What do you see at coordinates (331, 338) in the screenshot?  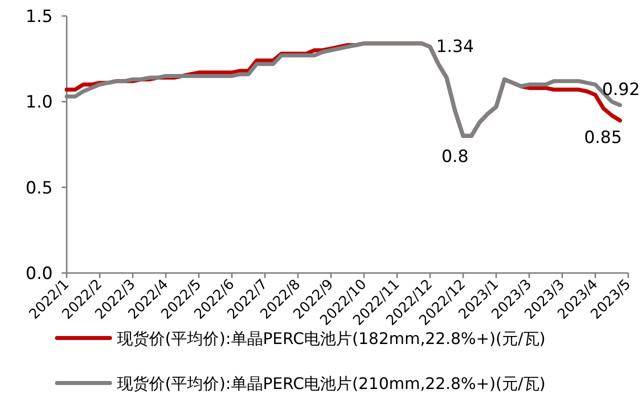 I see `legend-label: 现货价(平均价):单晶PERC电池片(182mm,22.8%+)(元/瓦)` at bounding box center [331, 338].